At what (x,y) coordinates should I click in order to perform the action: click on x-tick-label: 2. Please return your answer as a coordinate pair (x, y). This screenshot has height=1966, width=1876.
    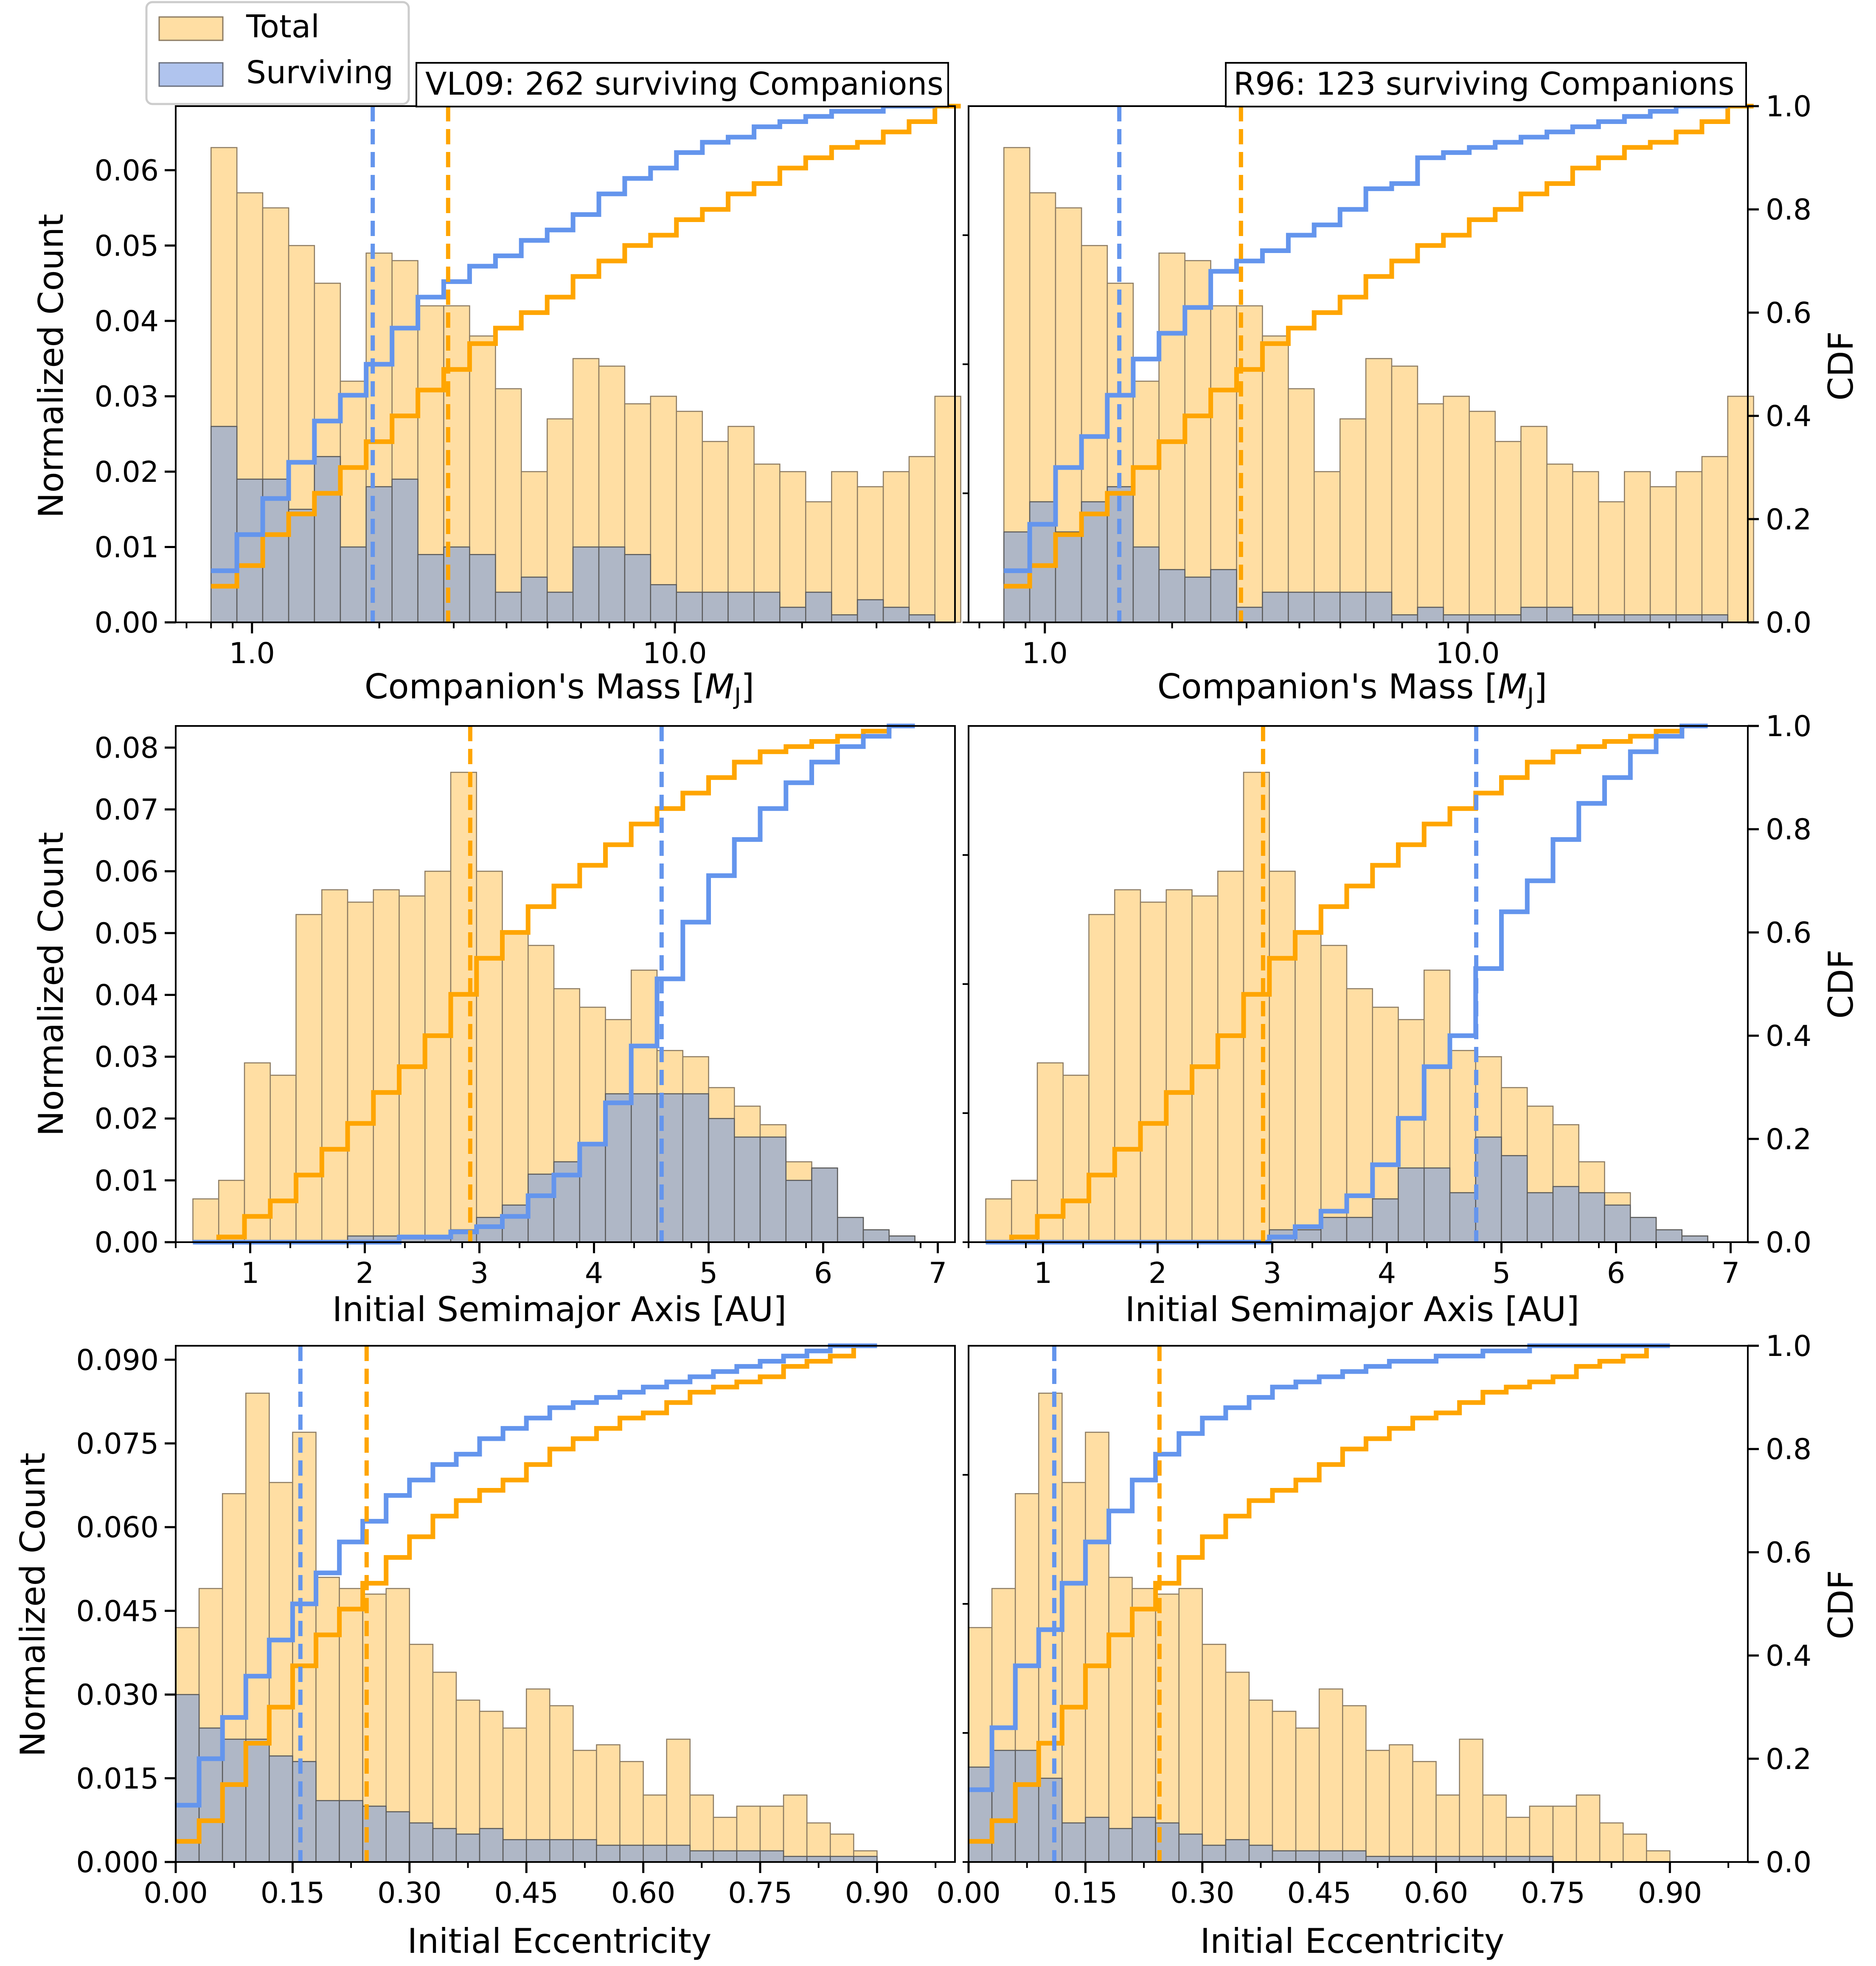
    Looking at the image, I should click on (365, 1273).